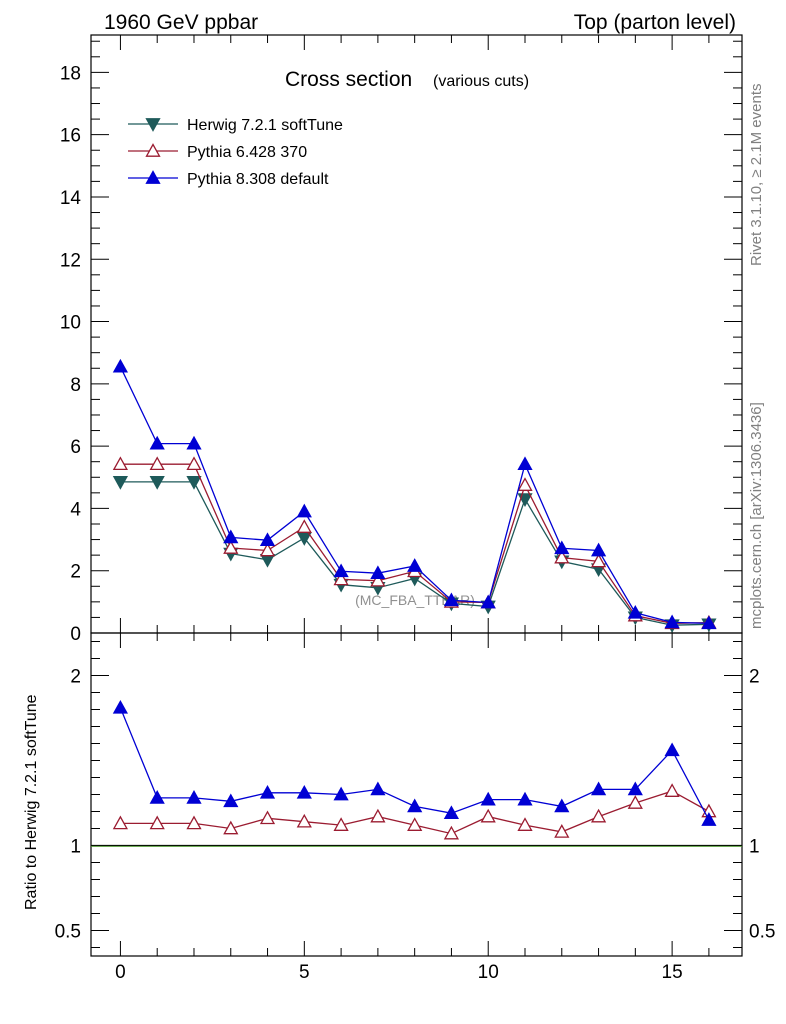  I want to click on y-tick-label: 10, so click(70, 323).